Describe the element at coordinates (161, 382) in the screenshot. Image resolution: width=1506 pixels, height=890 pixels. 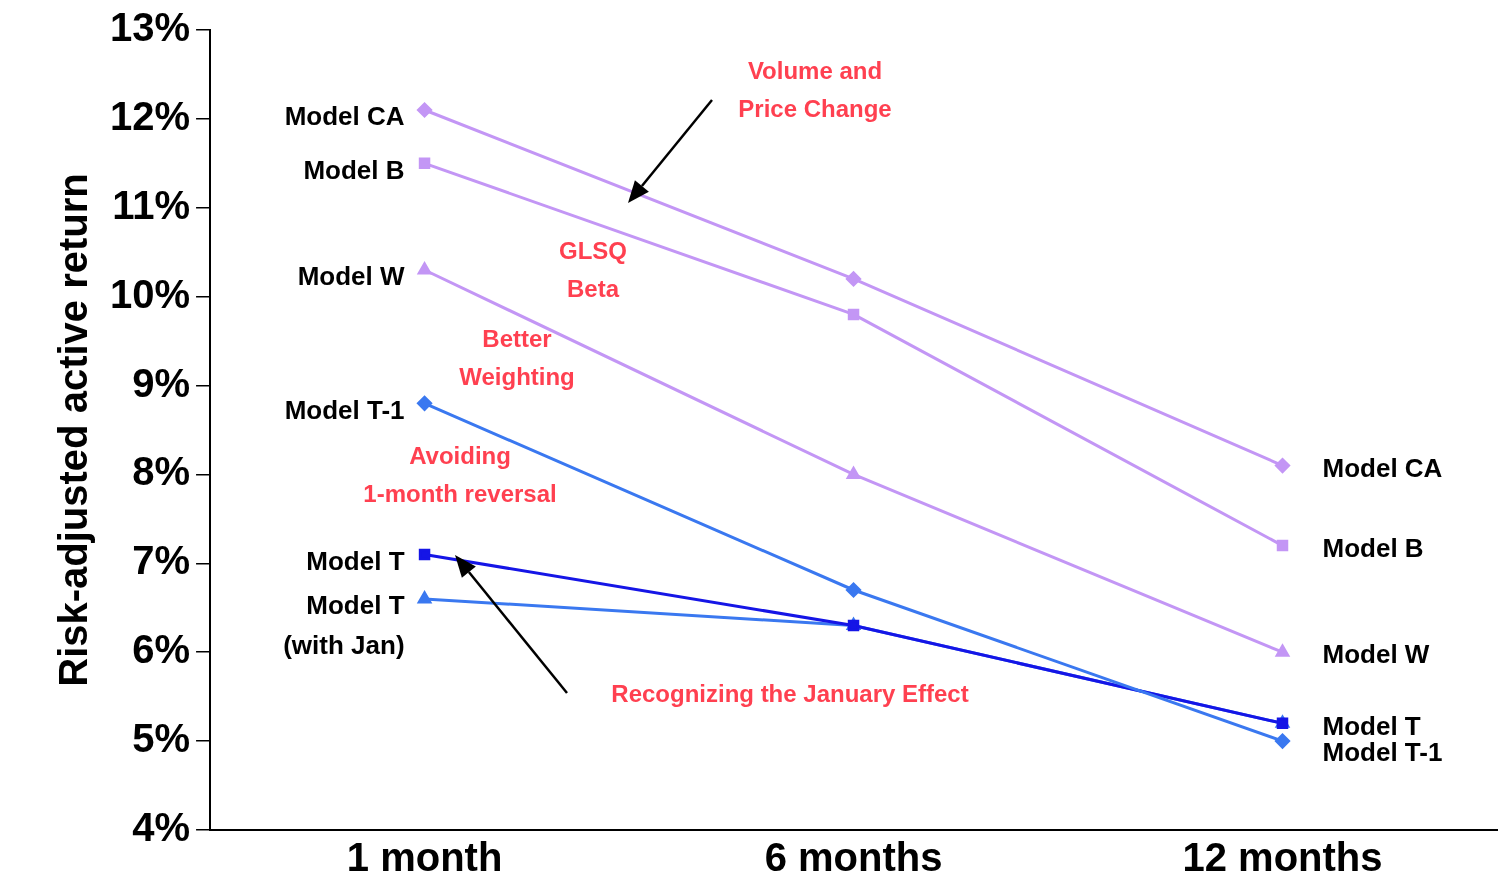
I see `y-tick-label: 9%` at that location.